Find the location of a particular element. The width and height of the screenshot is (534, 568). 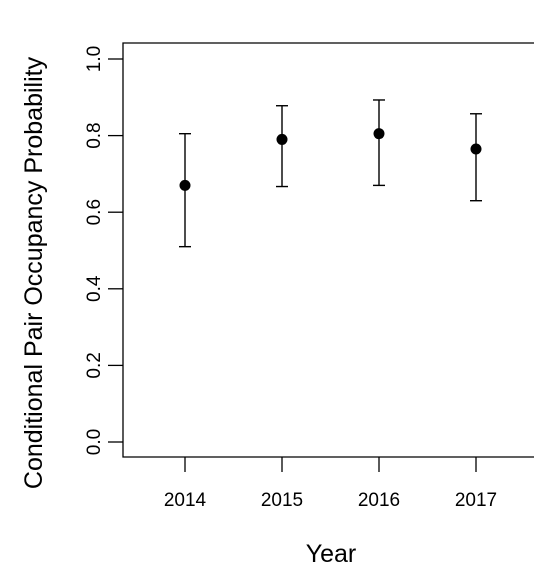

y-tick-label: 0.4 is located at coordinates (94, 288).